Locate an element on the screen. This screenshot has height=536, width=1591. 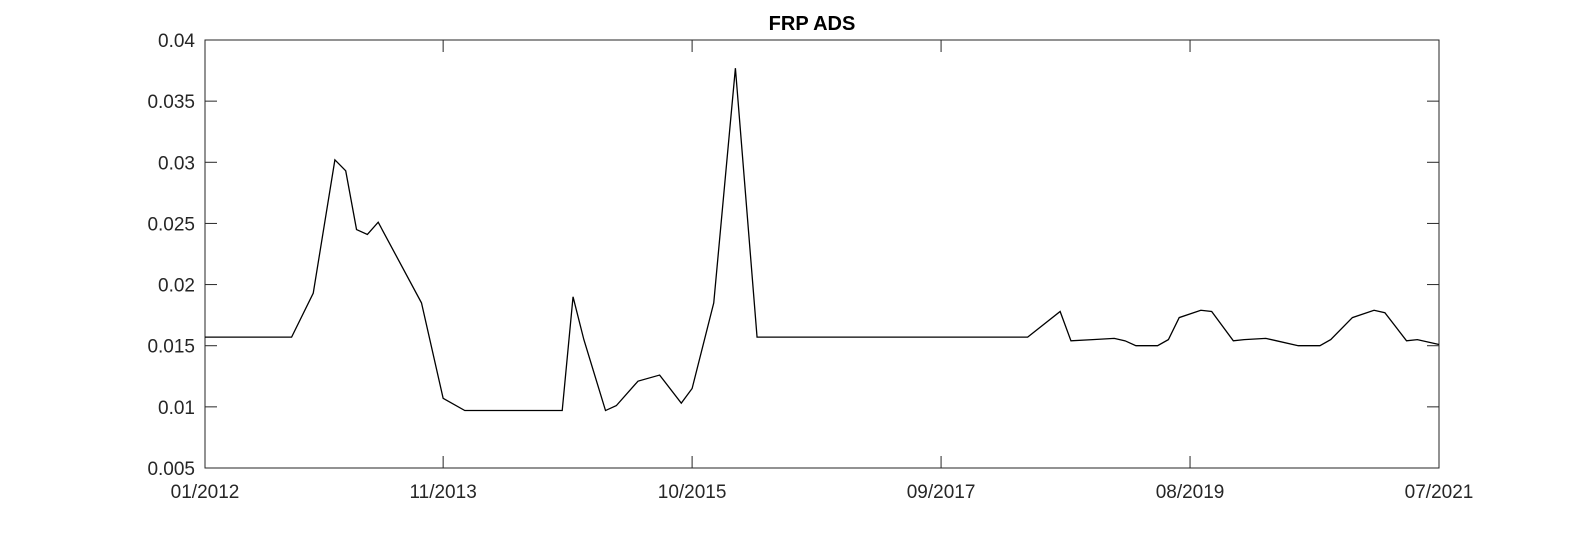
y-tick-label: 0.01 is located at coordinates (176, 408).